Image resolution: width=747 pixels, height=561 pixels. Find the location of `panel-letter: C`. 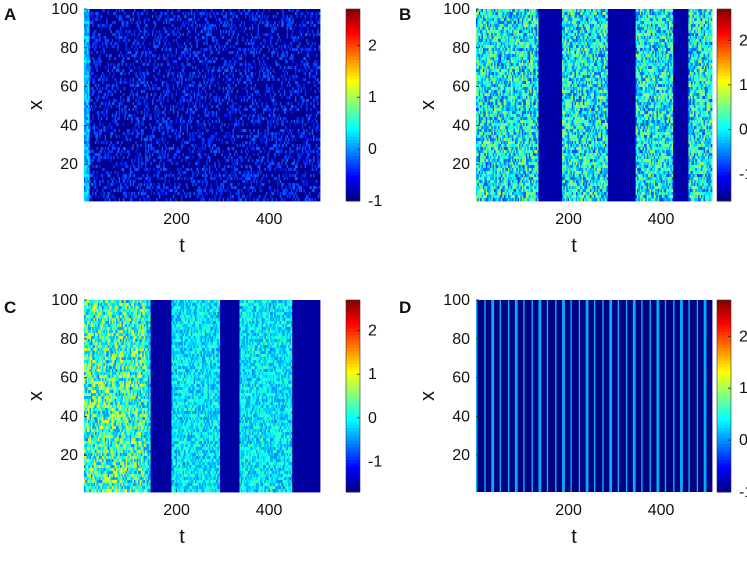

panel-letter: C is located at coordinates (10, 307).